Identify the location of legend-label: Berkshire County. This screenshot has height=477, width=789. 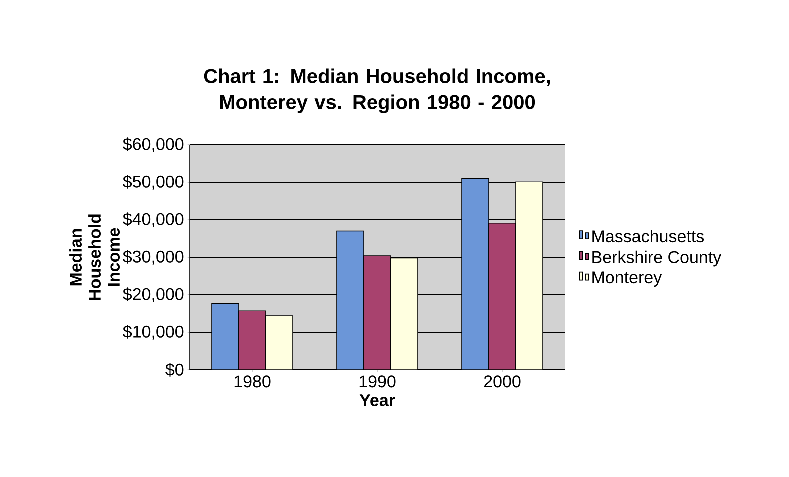
(657, 258).